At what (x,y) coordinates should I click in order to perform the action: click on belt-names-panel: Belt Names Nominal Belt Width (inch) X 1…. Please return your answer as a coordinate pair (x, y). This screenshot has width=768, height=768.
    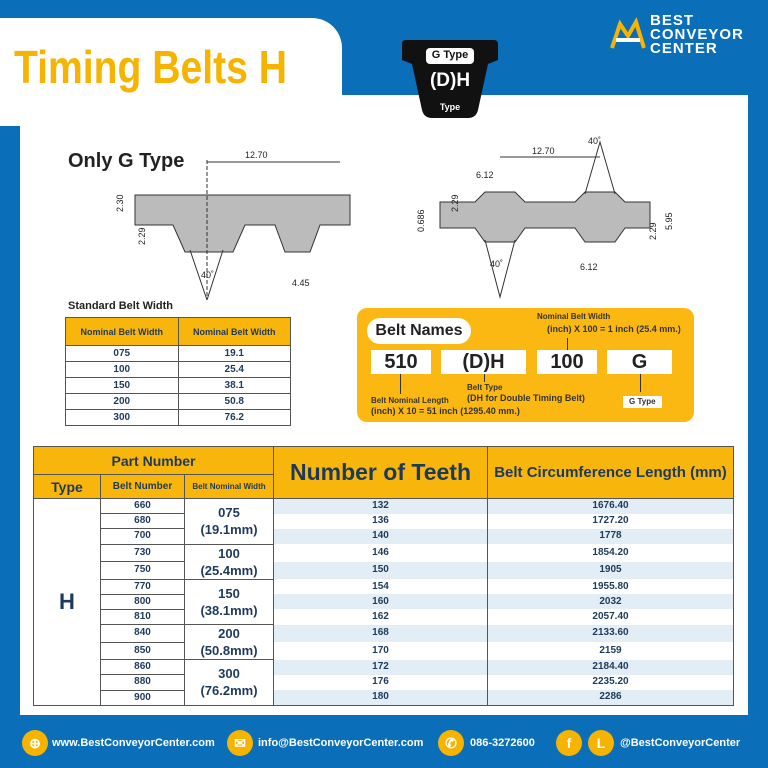
    Looking at the image, I should click on (525, 365).